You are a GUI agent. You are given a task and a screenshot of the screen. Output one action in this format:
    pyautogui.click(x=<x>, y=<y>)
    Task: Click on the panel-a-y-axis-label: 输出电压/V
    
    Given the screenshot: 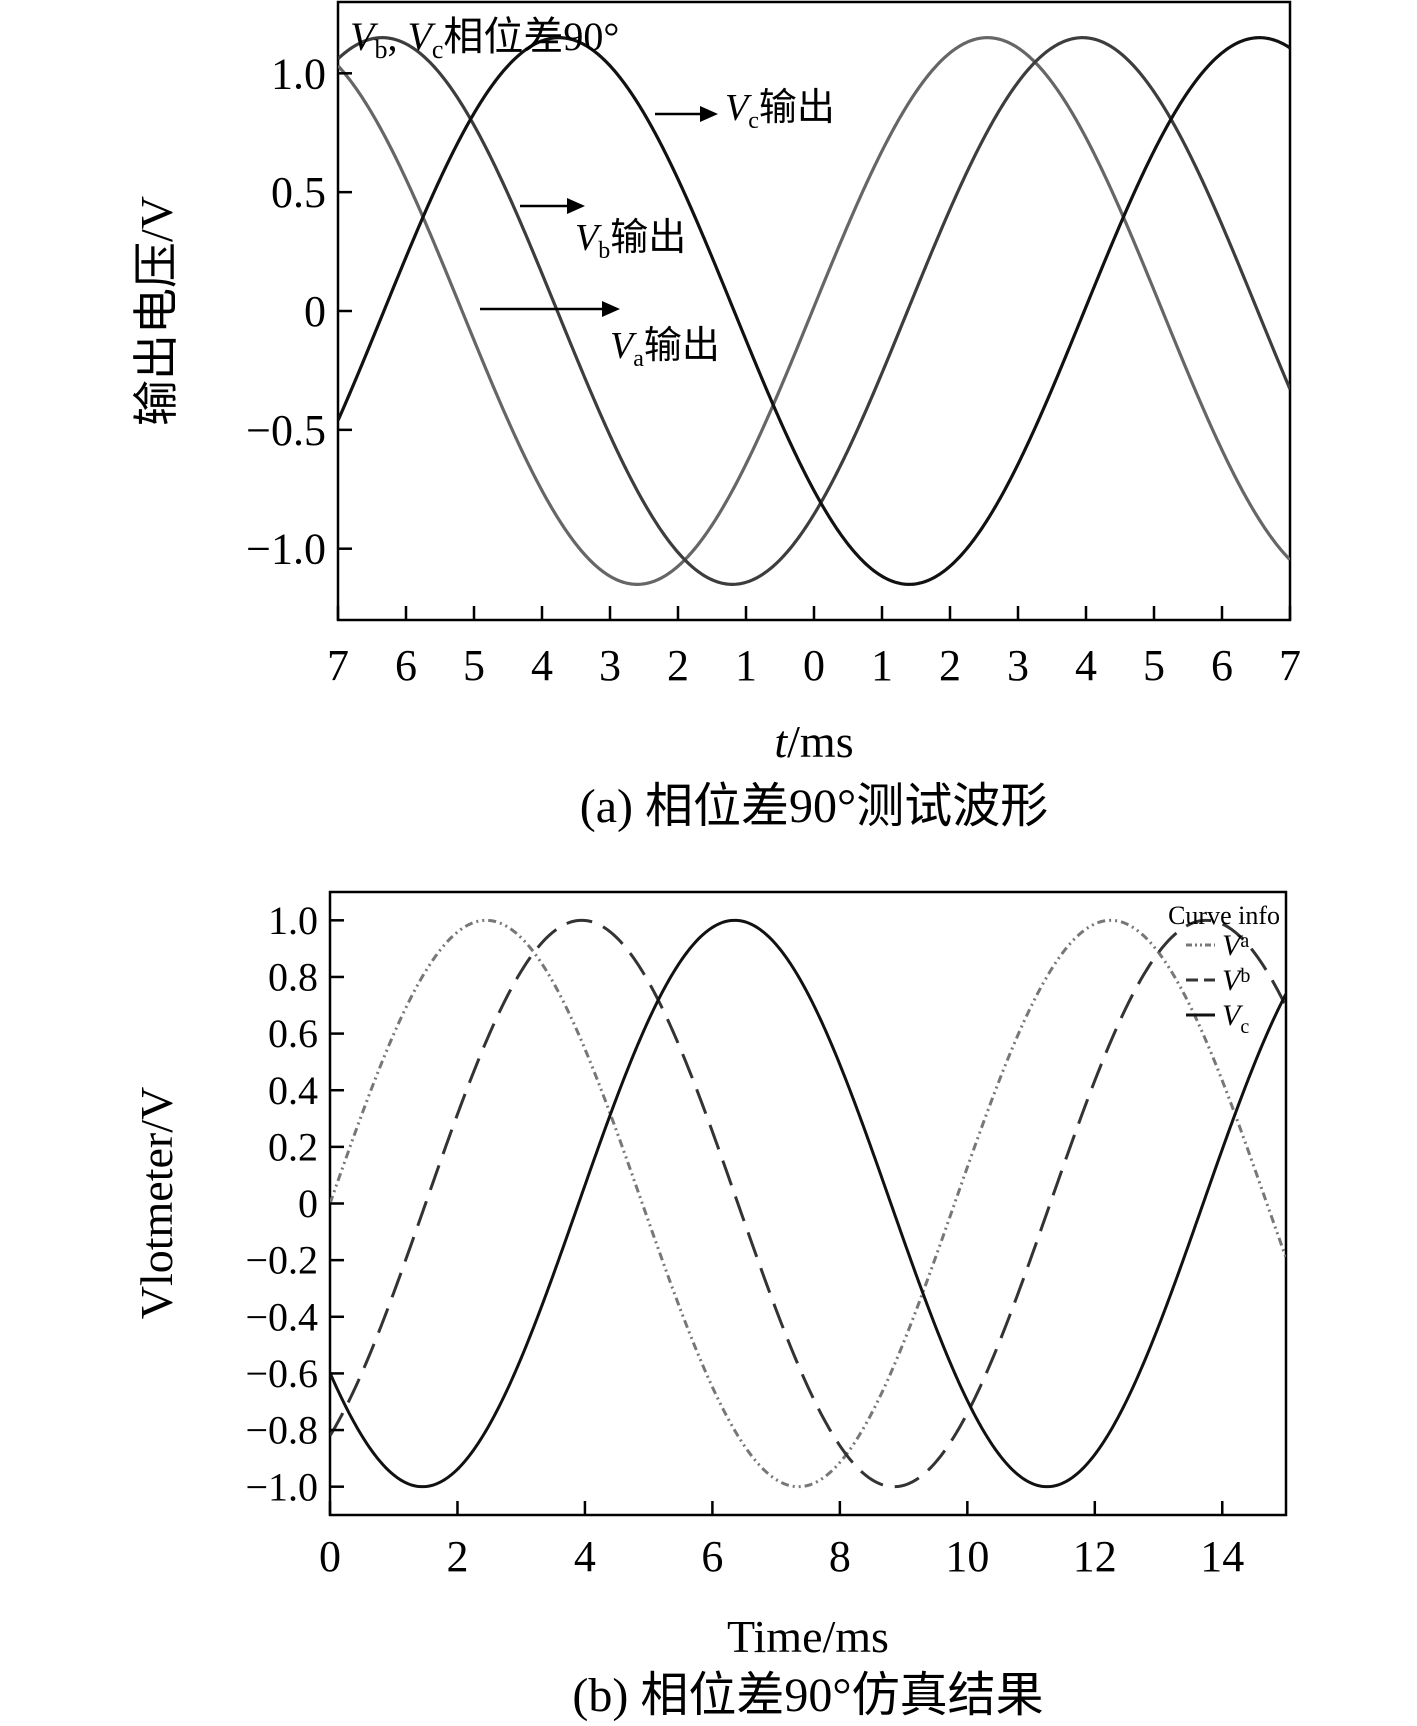 What is the action you would take?
    pyautogui.click(x=156, y=311)
    